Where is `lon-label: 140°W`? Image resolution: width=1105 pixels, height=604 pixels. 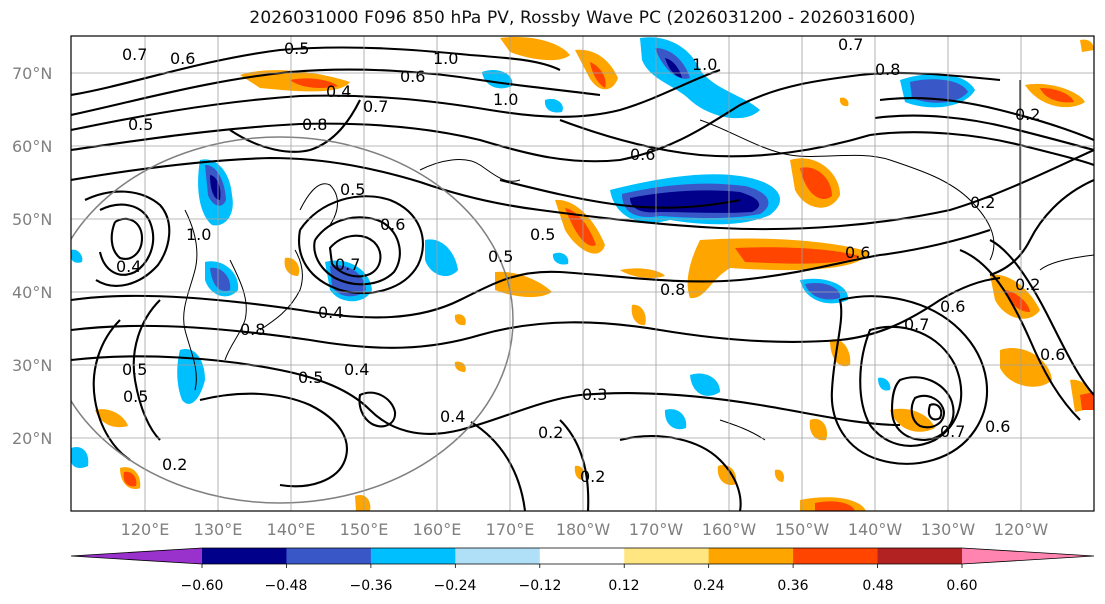 lon-label: 140°W is located at coordinates (875, 529).